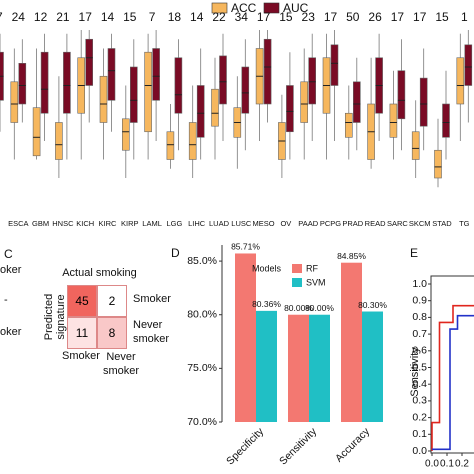  What do you see at coordinates (121, 364) in the screenshot?
I see `column-label: Never smoker` at bounding box center [121, 364].